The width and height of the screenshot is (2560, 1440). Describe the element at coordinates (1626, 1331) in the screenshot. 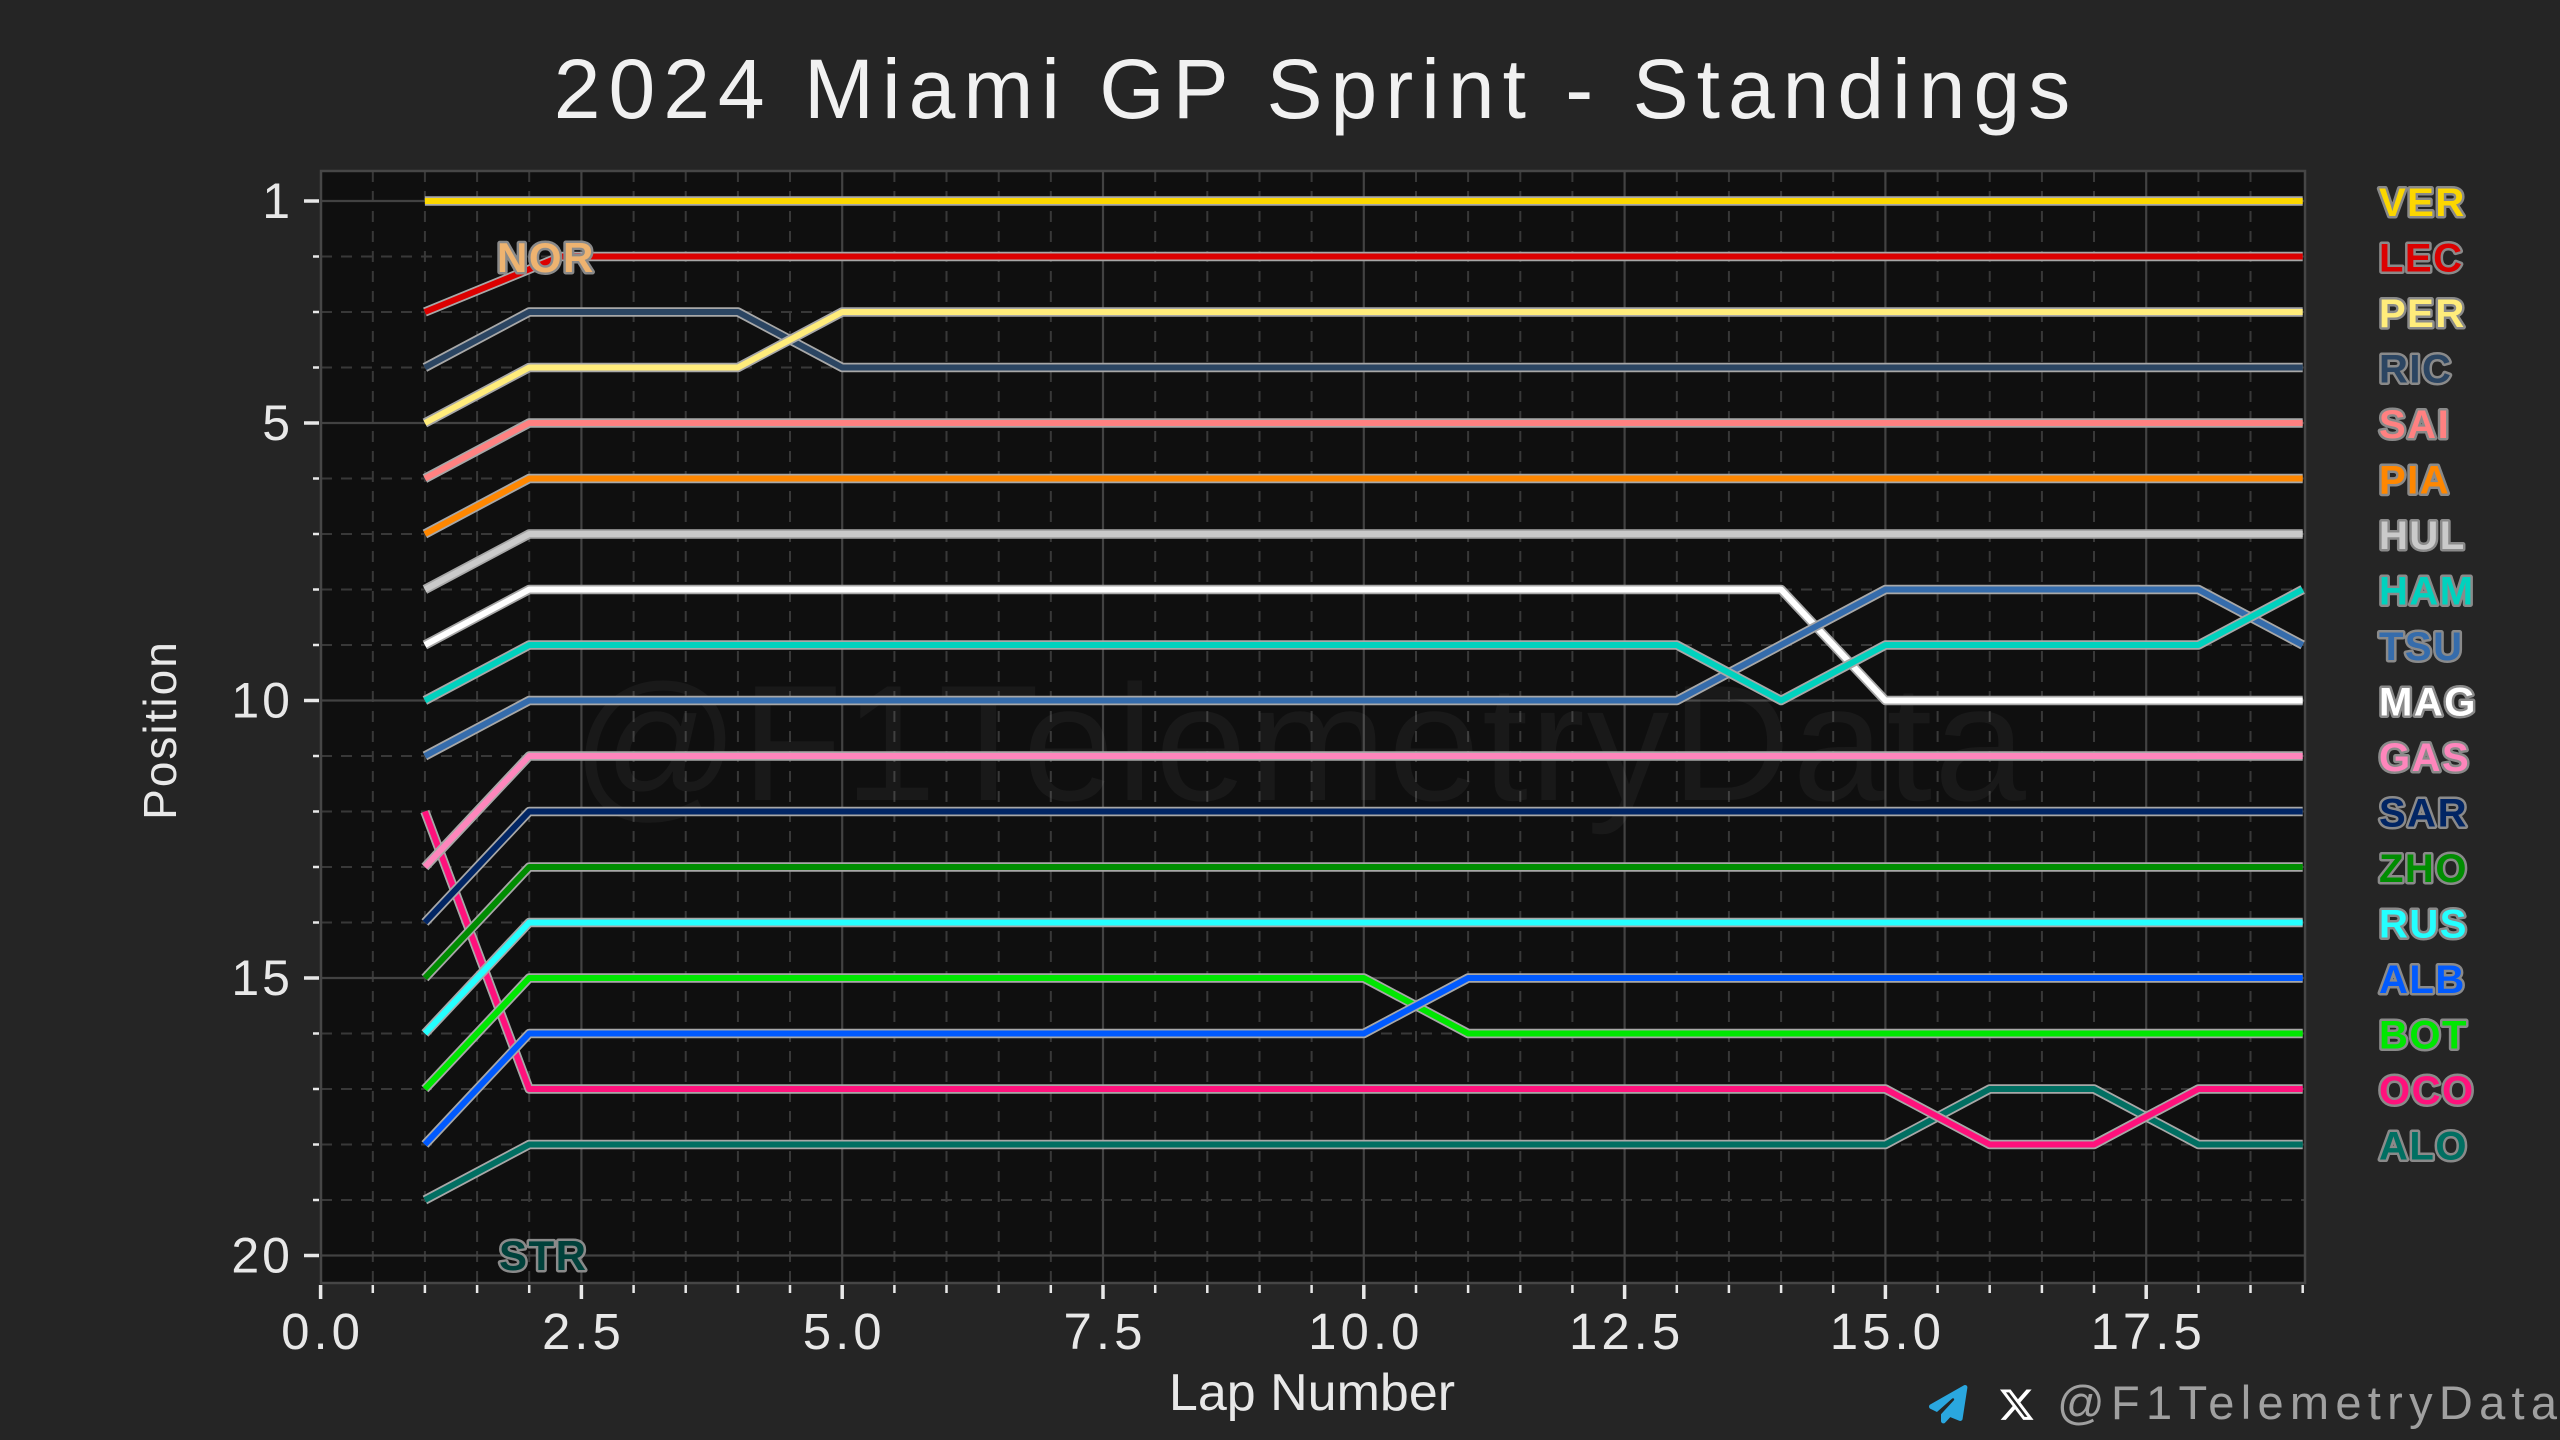

I see `svg-text: 12.5` at that location.